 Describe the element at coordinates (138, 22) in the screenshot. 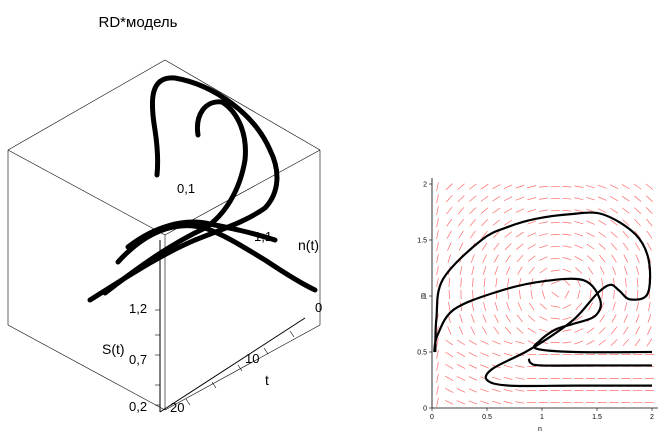

I see `chart-3d-title: RD*модель` at that location.